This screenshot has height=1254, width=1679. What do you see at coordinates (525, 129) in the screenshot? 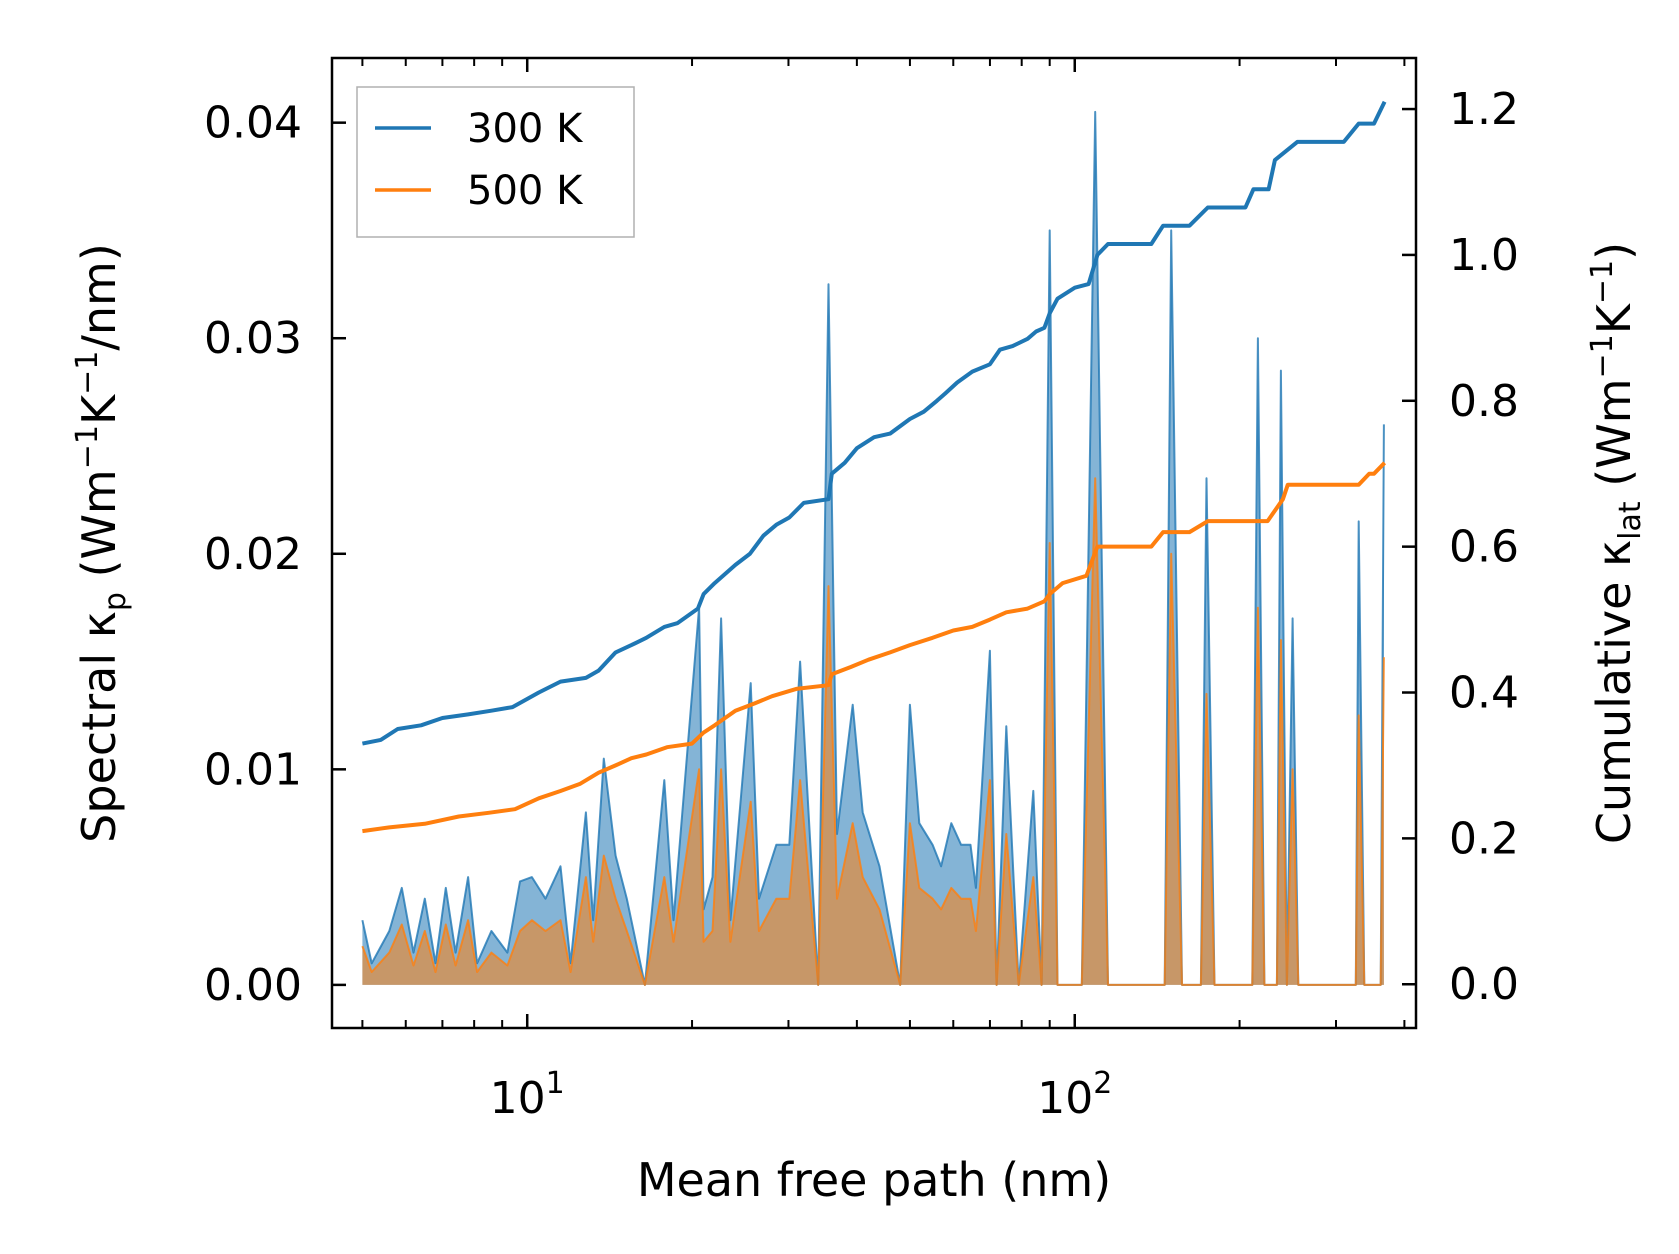
I see `legend-label-300k: 300 K` at bounding box center [525, 129].